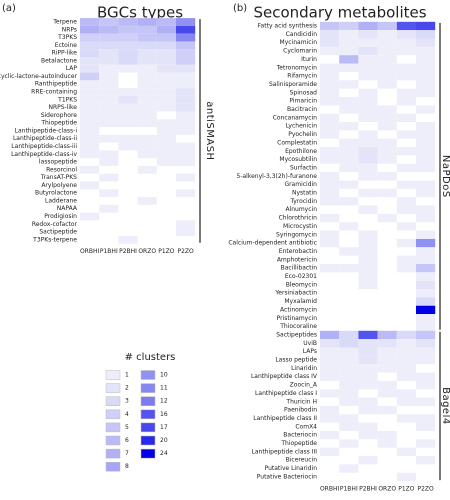  What do you see at coordinates (297, 259) in the screenshot?
I see `row-label: Amphotericin` at bounding box center [297, 259].